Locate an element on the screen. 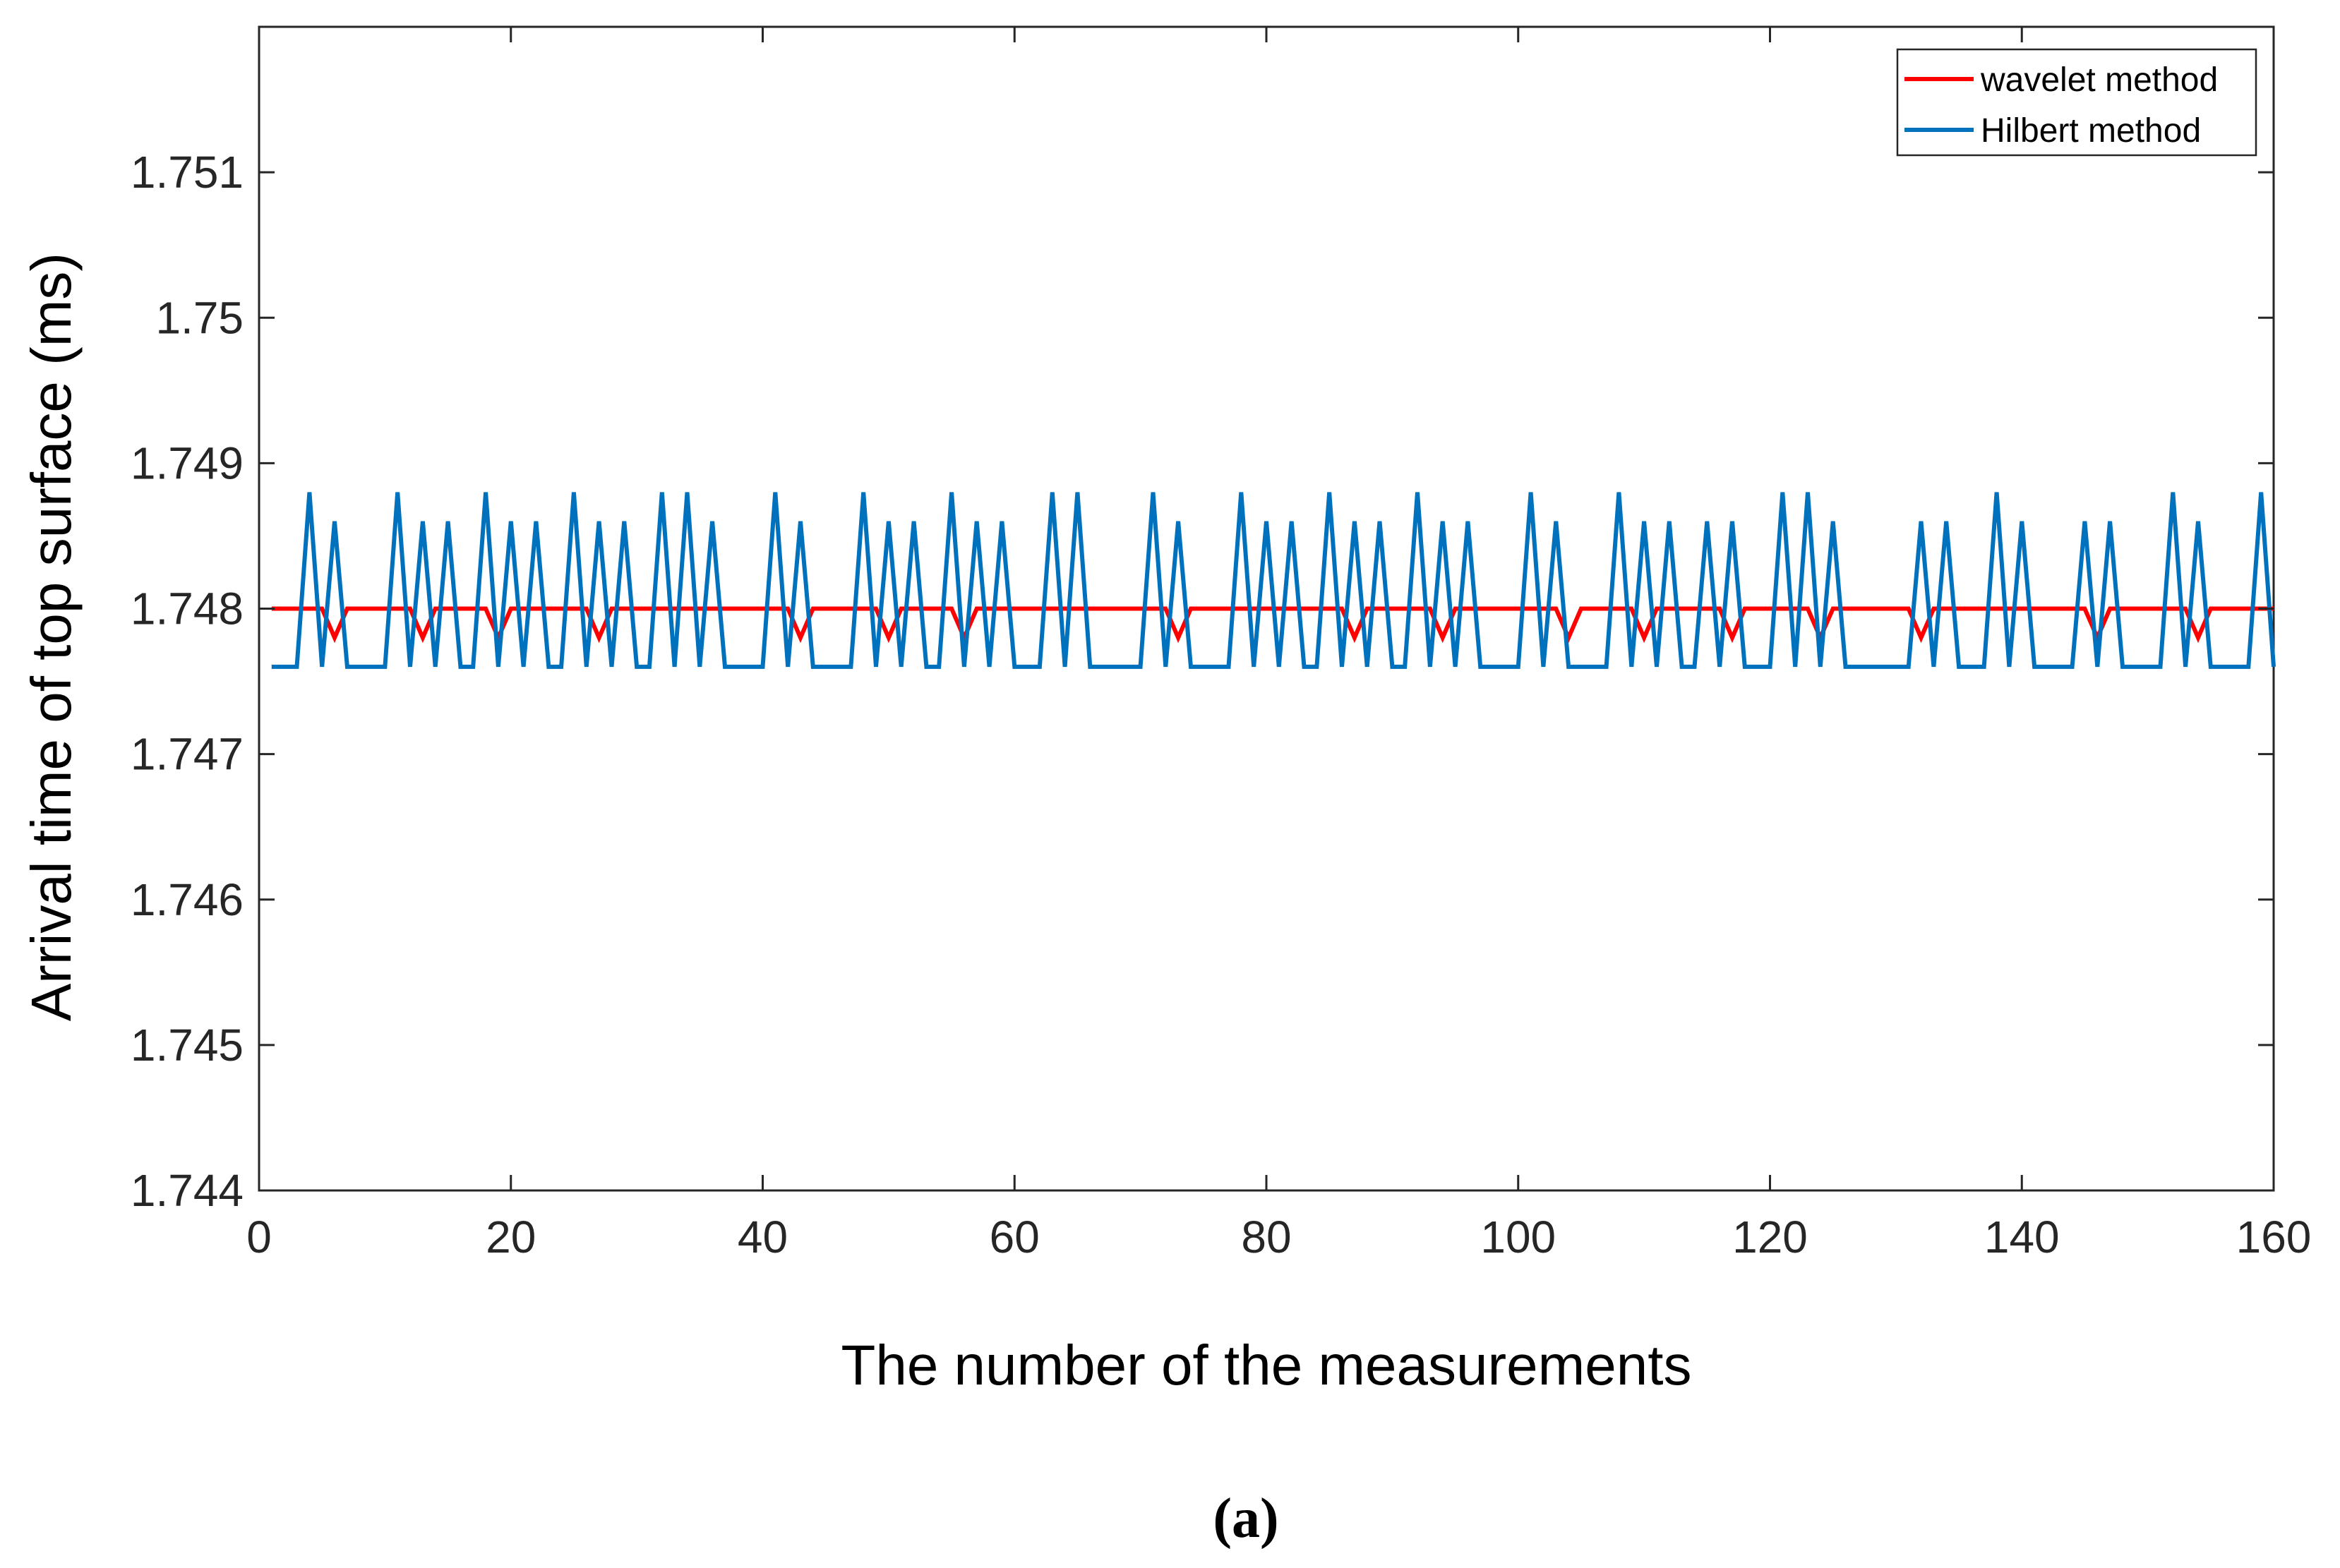  x-tick-label: 80 is located at coordinates (1266, 1237).